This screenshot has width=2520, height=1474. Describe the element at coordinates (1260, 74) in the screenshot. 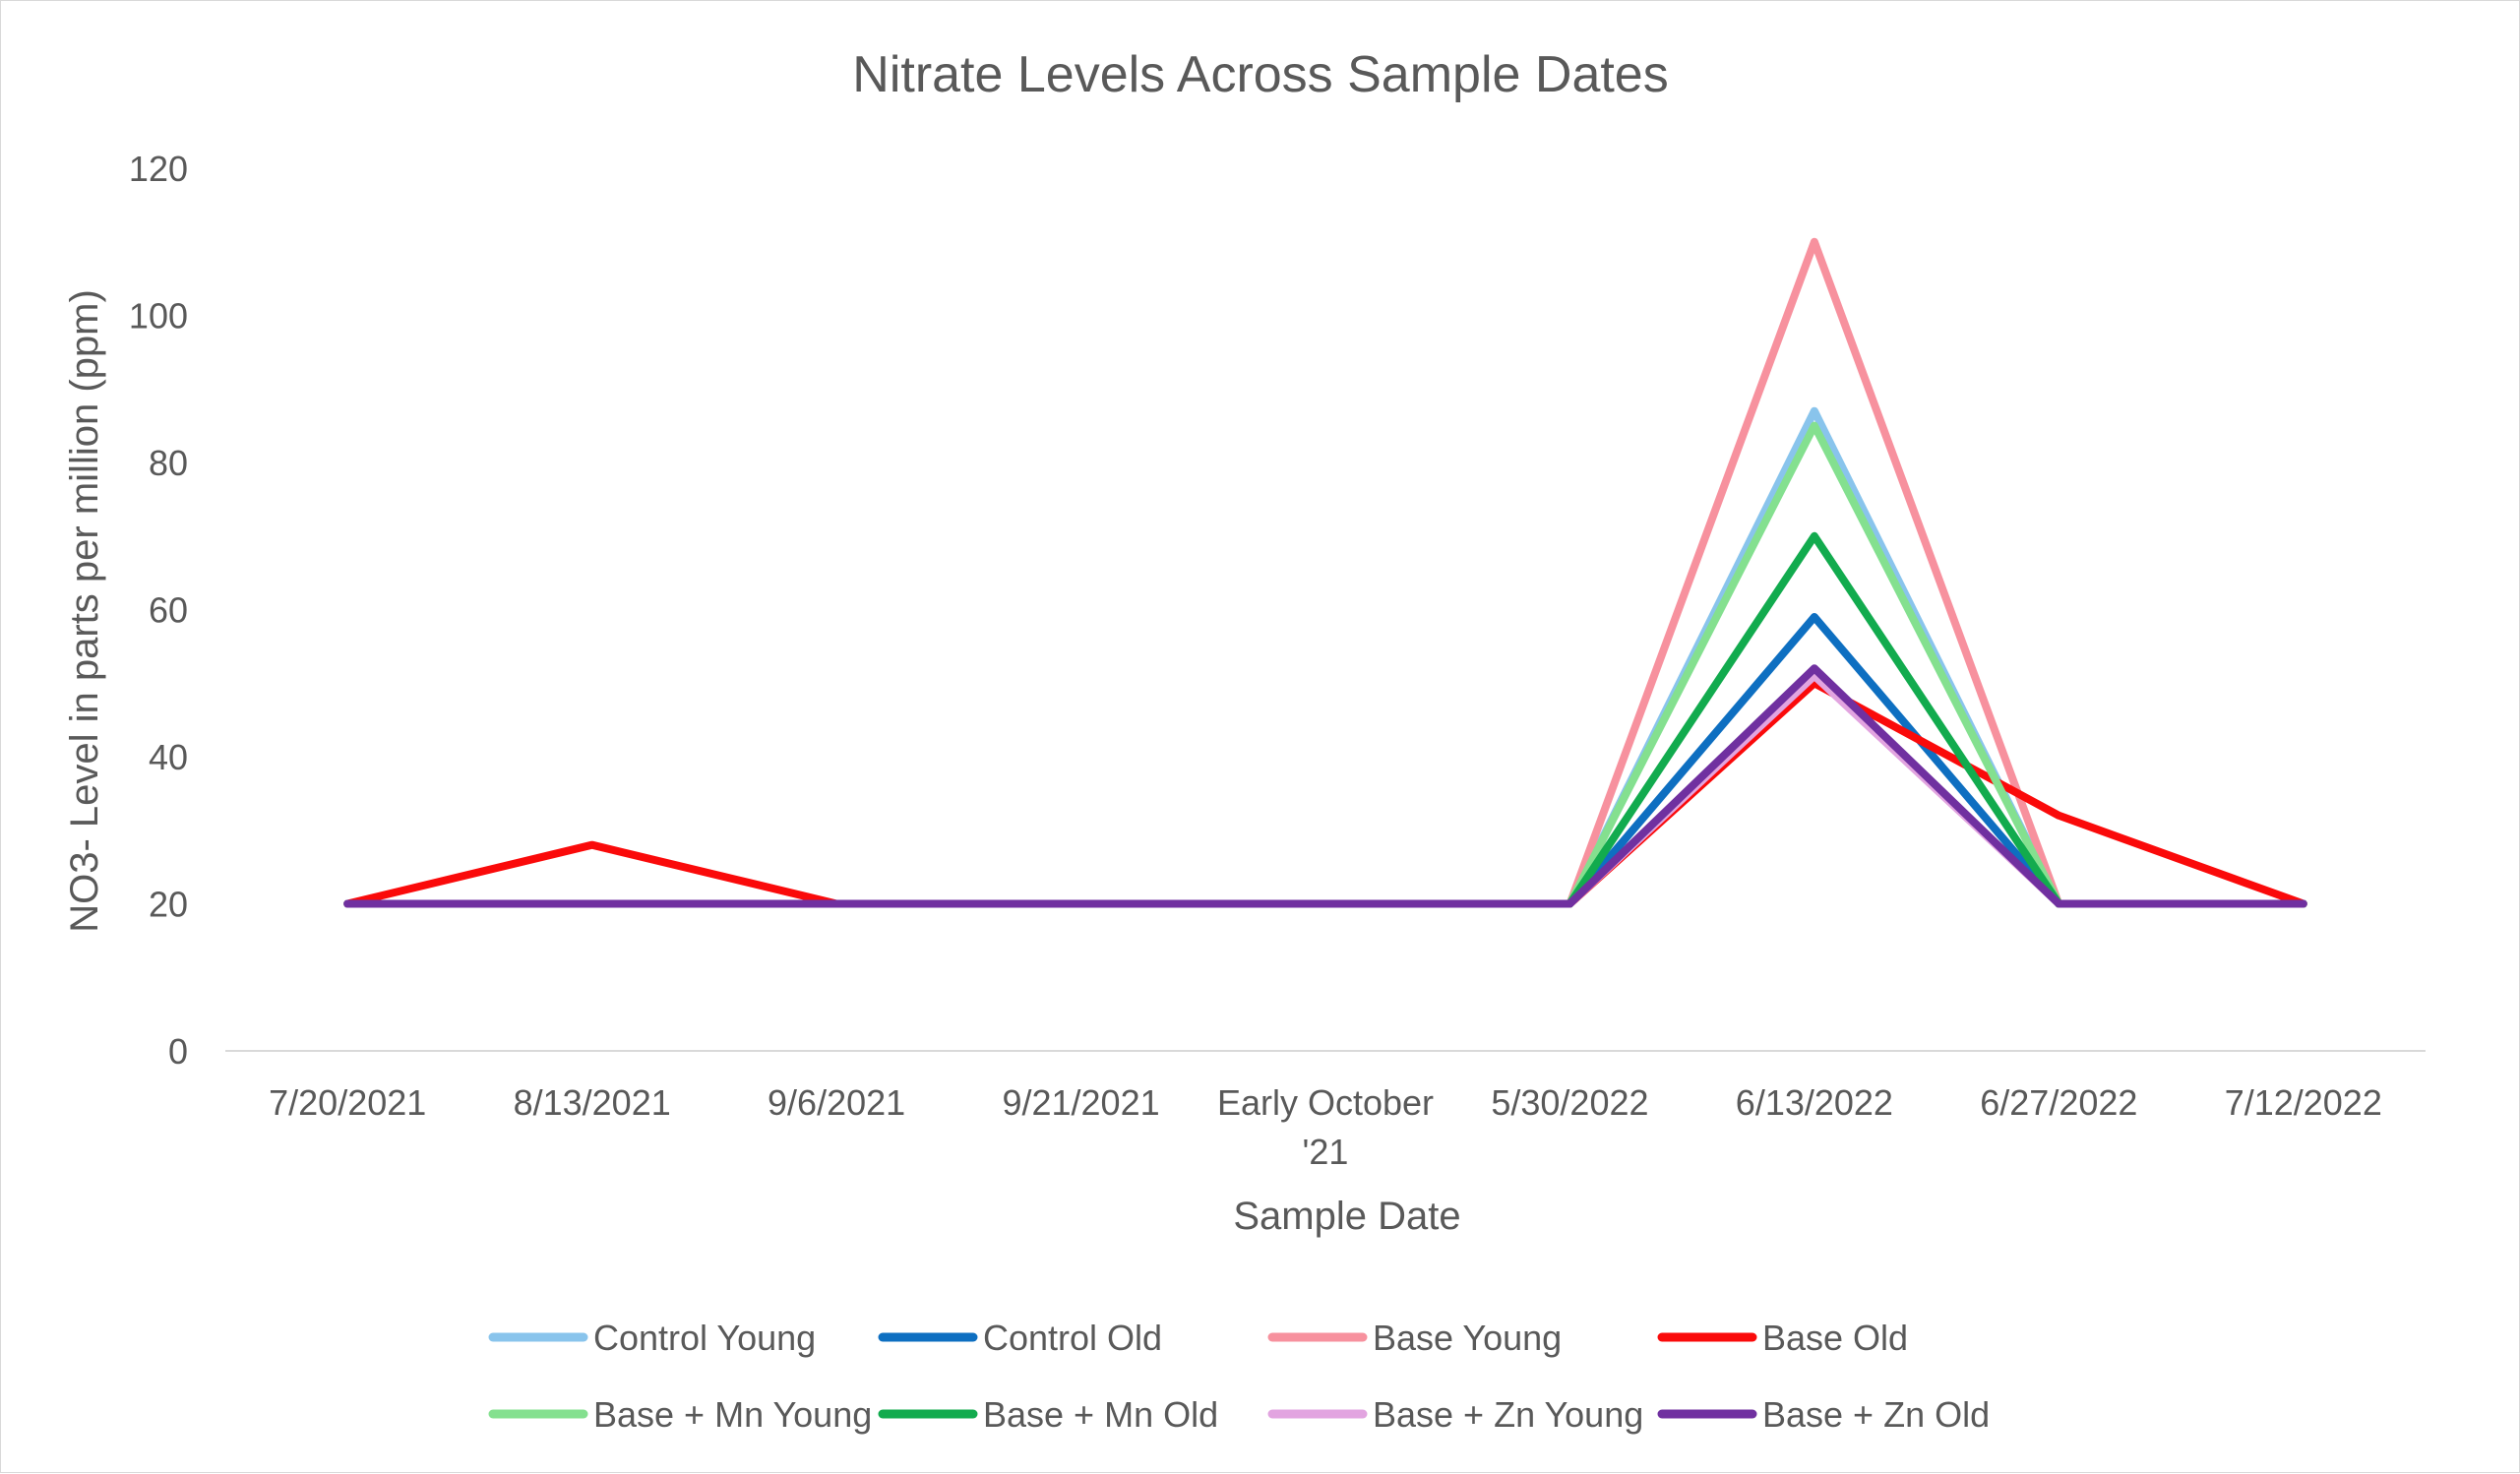

I see `chart-title: Nitrate Levels Across Sample Dates` at that location.